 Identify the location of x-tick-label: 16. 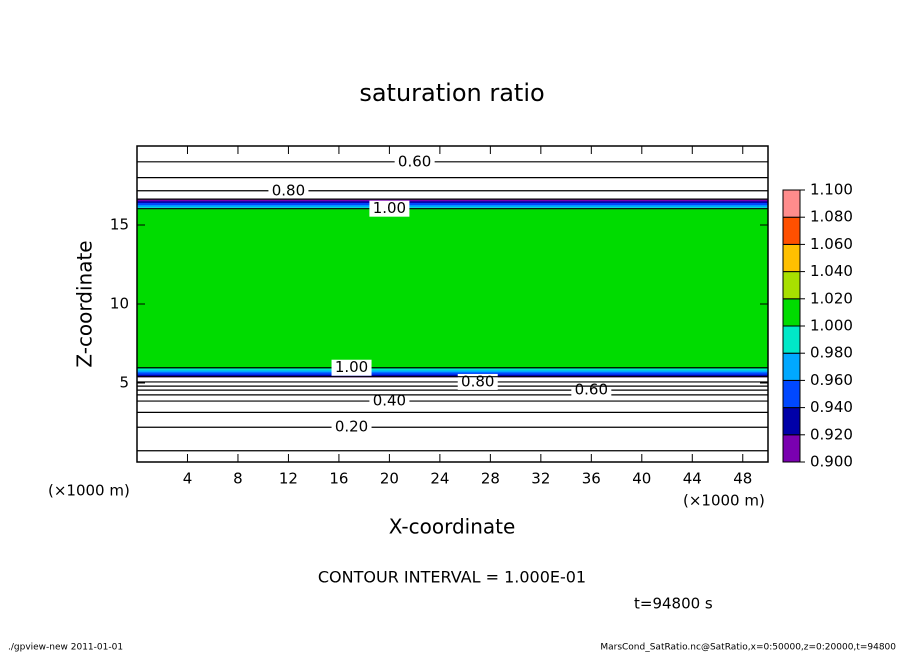
(338, 479).